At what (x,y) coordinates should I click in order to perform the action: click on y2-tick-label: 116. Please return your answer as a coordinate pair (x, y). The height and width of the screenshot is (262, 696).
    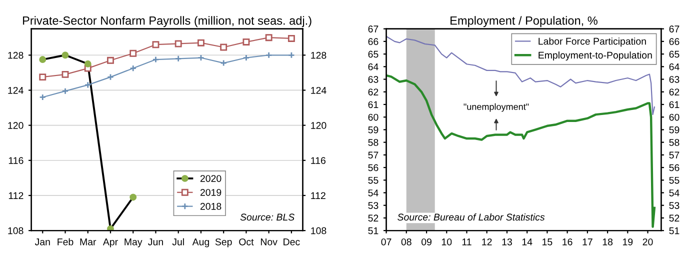
    Looking at the image, I should click on (318, 160).